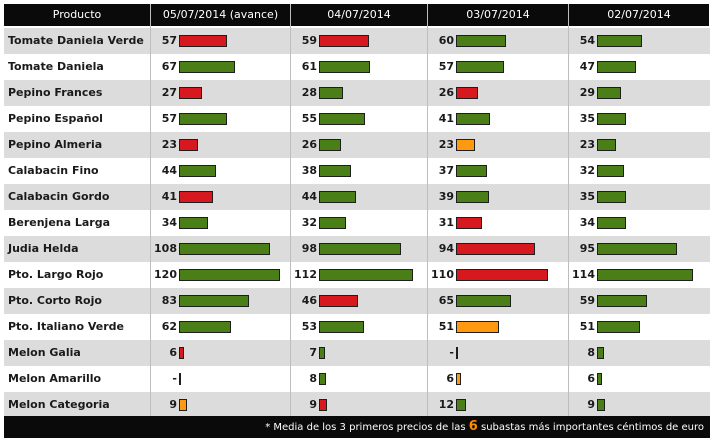 The width and height of the screenshot is (714, 442). What do you see at coordinates (169, 326) in the screenshot?
I see `price-value: 62` at bounding box center [169, 326].